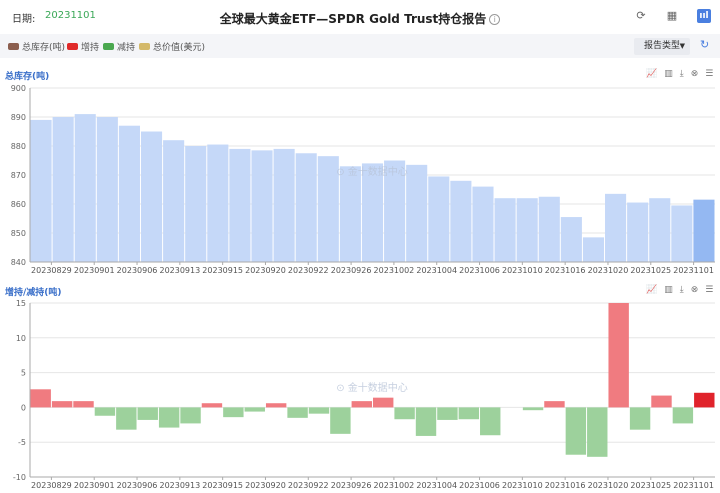 Image resolution: width=720 pixels, height=493 pixels. I want to click on y-tick-label: 880, so click(18, 146).